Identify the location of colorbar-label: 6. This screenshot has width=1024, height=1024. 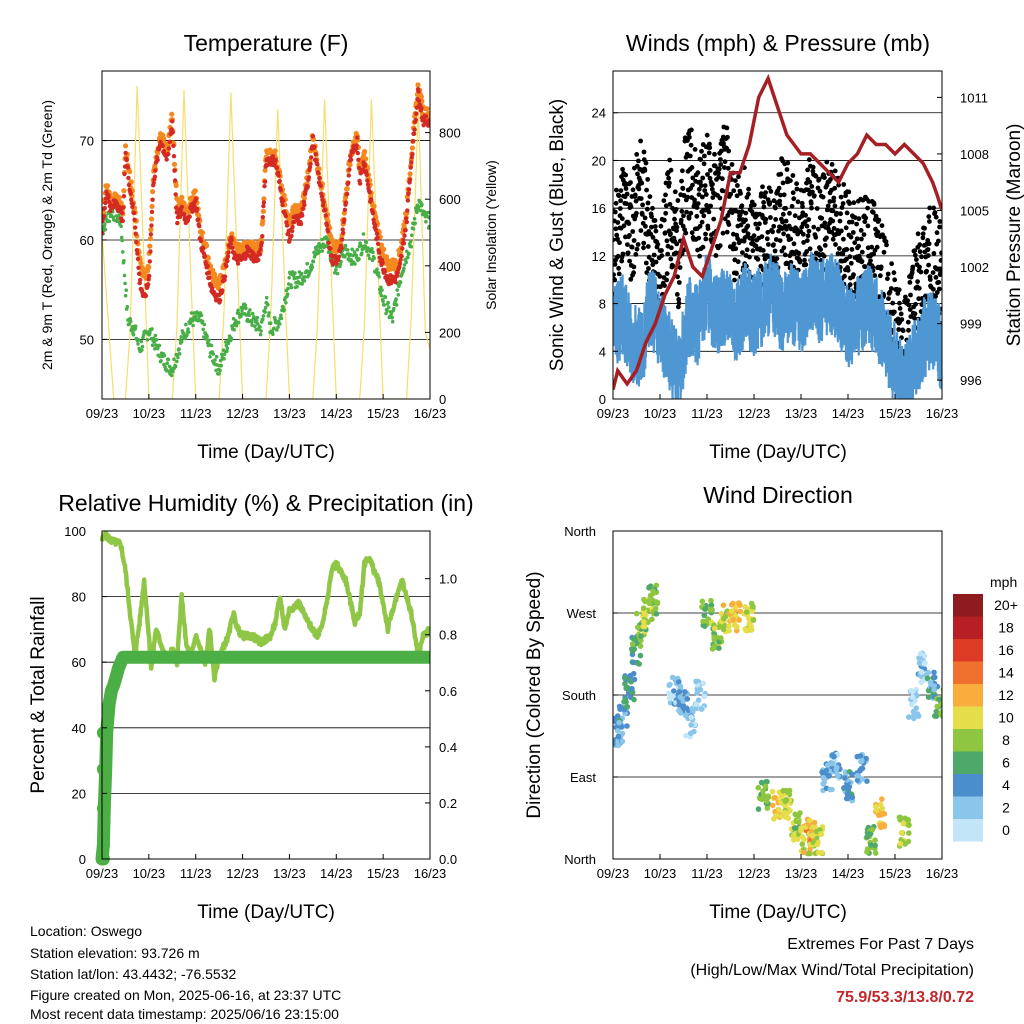
(1006, 763).